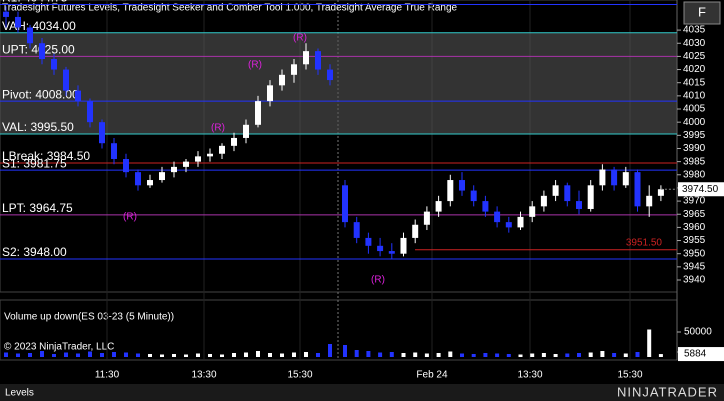 The width and height of the screenshot is (724, 401). What do you see at coordinates (35, 2) in the screenshot?
I see `level-label: R1: 4044.75` at bounding box center [35, 2].